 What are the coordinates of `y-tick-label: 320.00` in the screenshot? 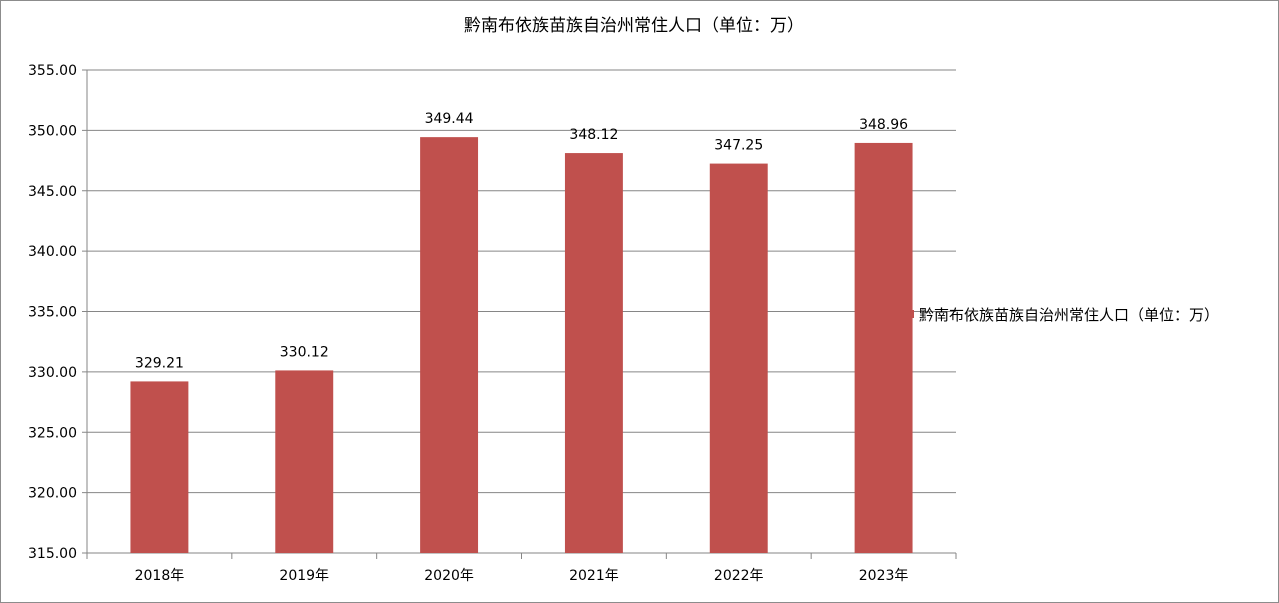 It's located at (52, 494).